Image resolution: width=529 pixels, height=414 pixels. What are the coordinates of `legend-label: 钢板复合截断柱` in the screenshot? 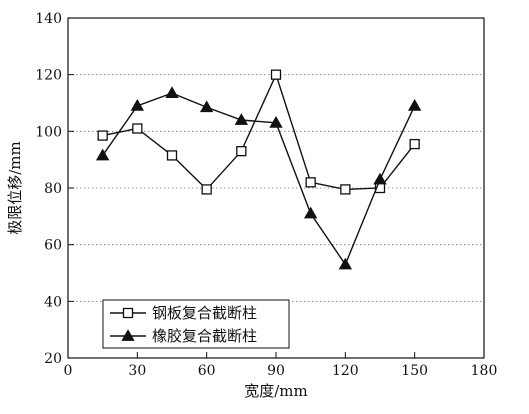 It's located at (204, 313).